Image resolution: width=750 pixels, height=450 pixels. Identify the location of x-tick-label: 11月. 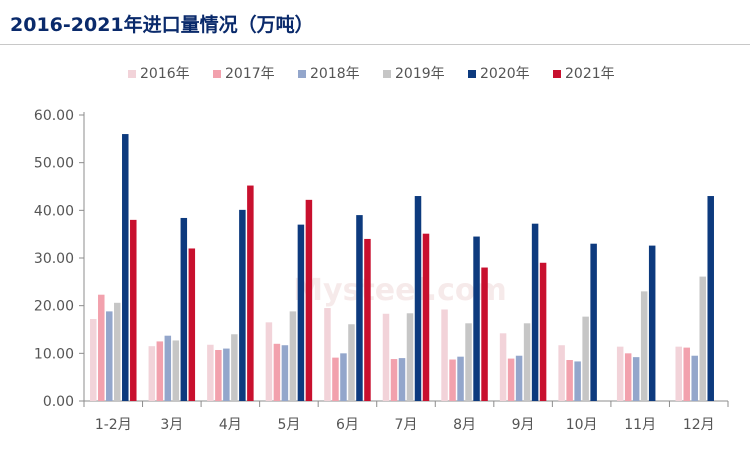
(640, 425).